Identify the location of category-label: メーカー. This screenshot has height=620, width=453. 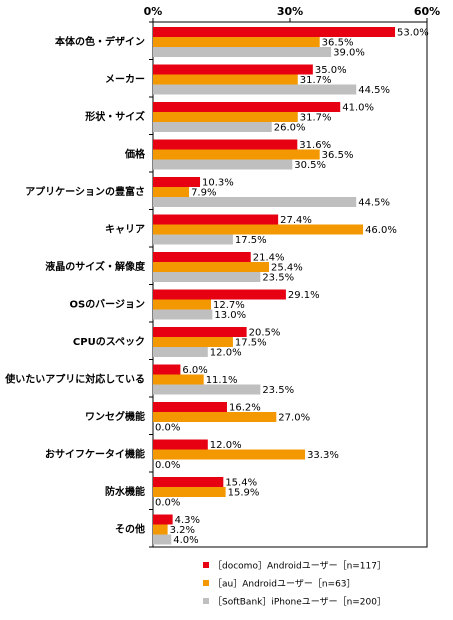
(125, 79).